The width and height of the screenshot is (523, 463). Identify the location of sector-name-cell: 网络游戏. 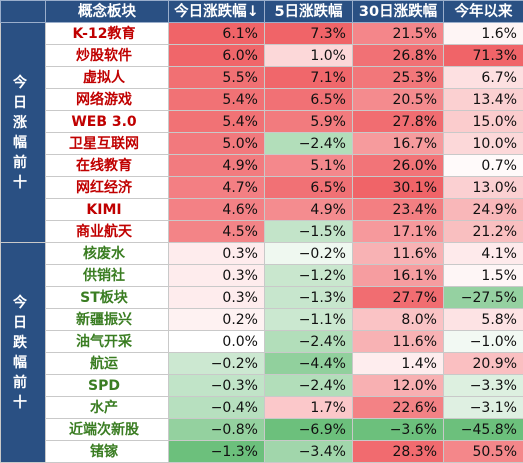
(107, 99).